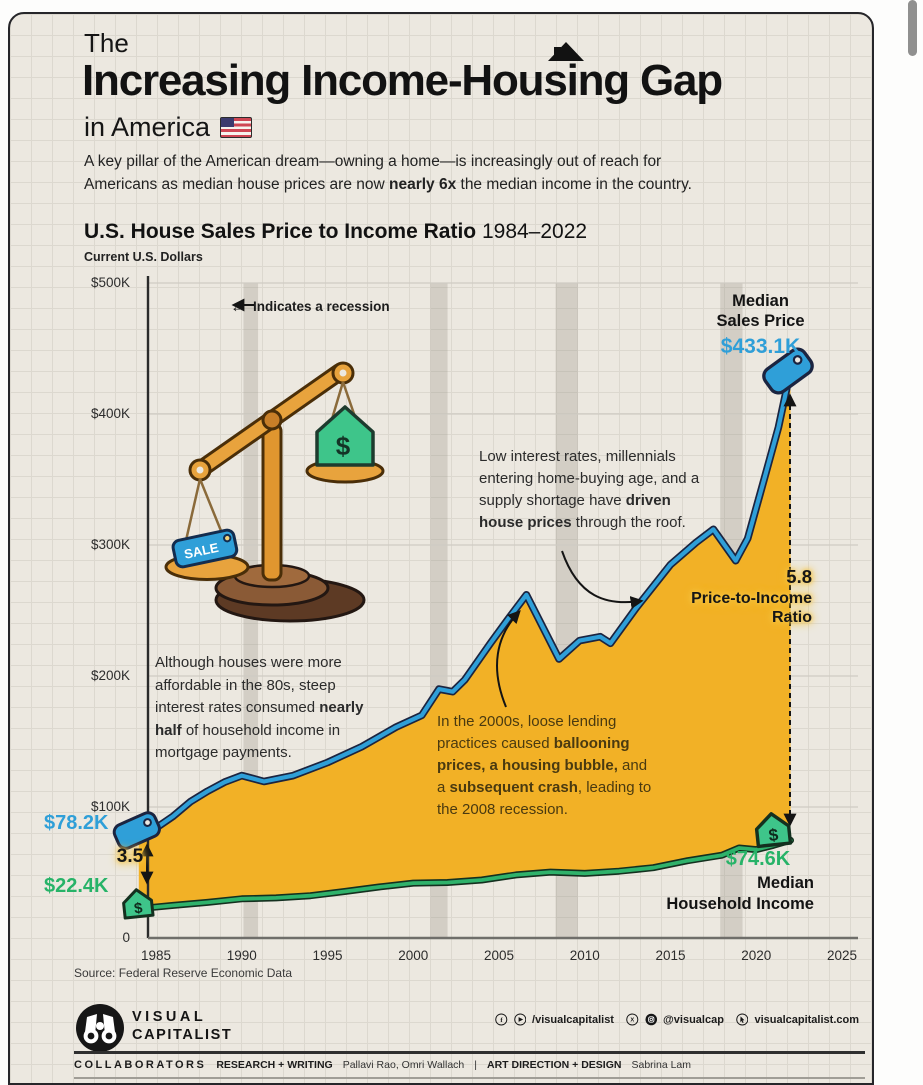  What do you see at coordinates (566, 51) in the screenshot?
I see `house-roof-icon` at bounding box center [566, 51].